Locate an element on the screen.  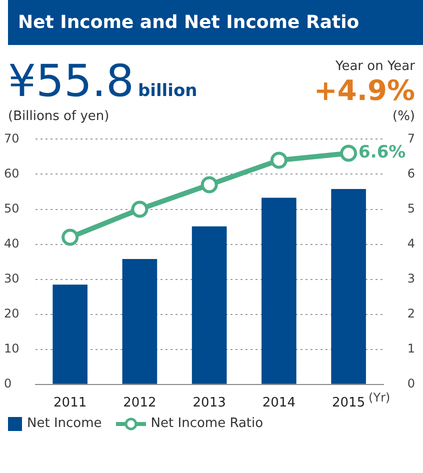
text: billion is located at coordinates (168, 91).